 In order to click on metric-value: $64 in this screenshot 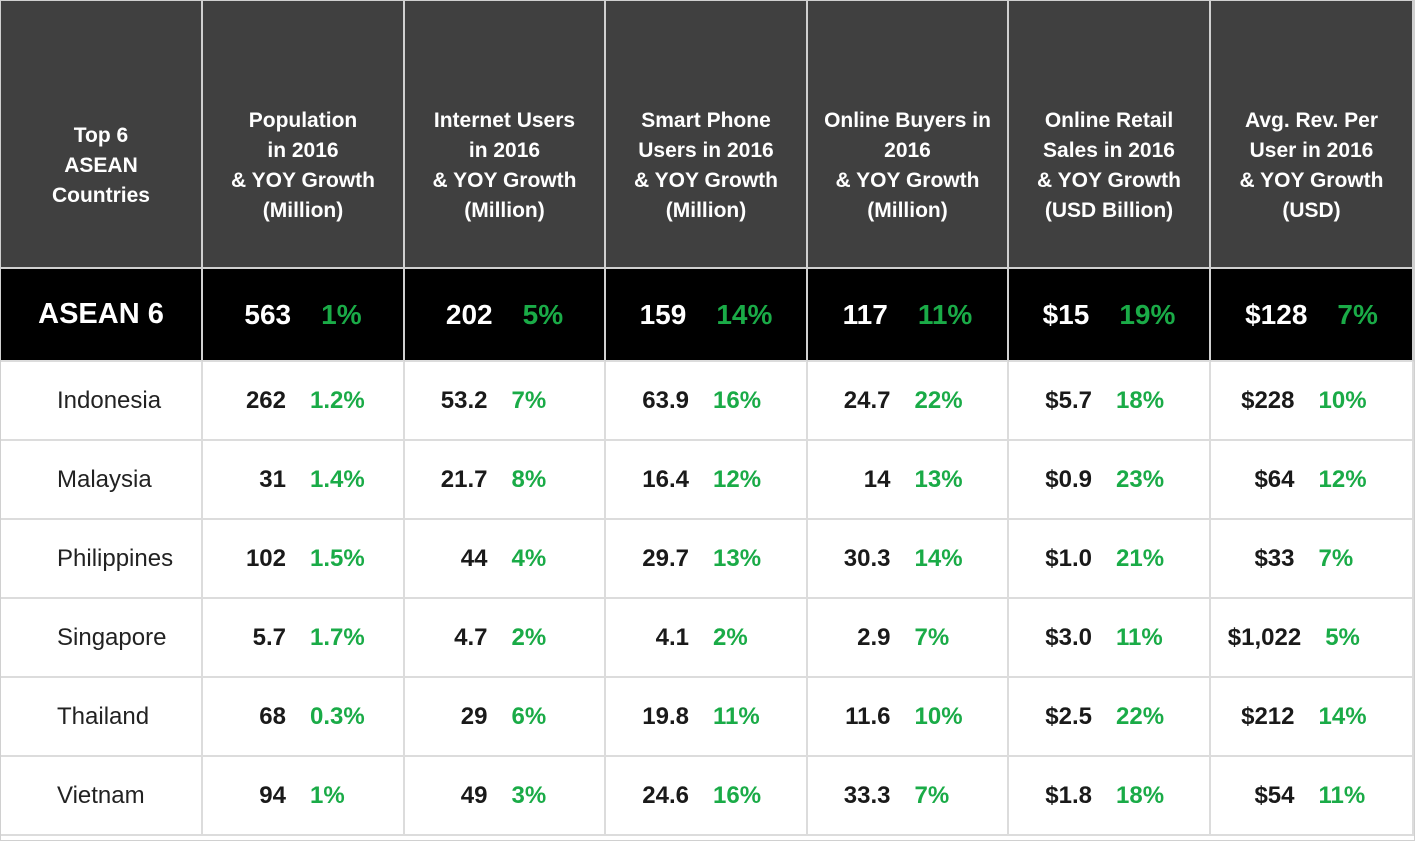, I will do `click(1274, 479)`.